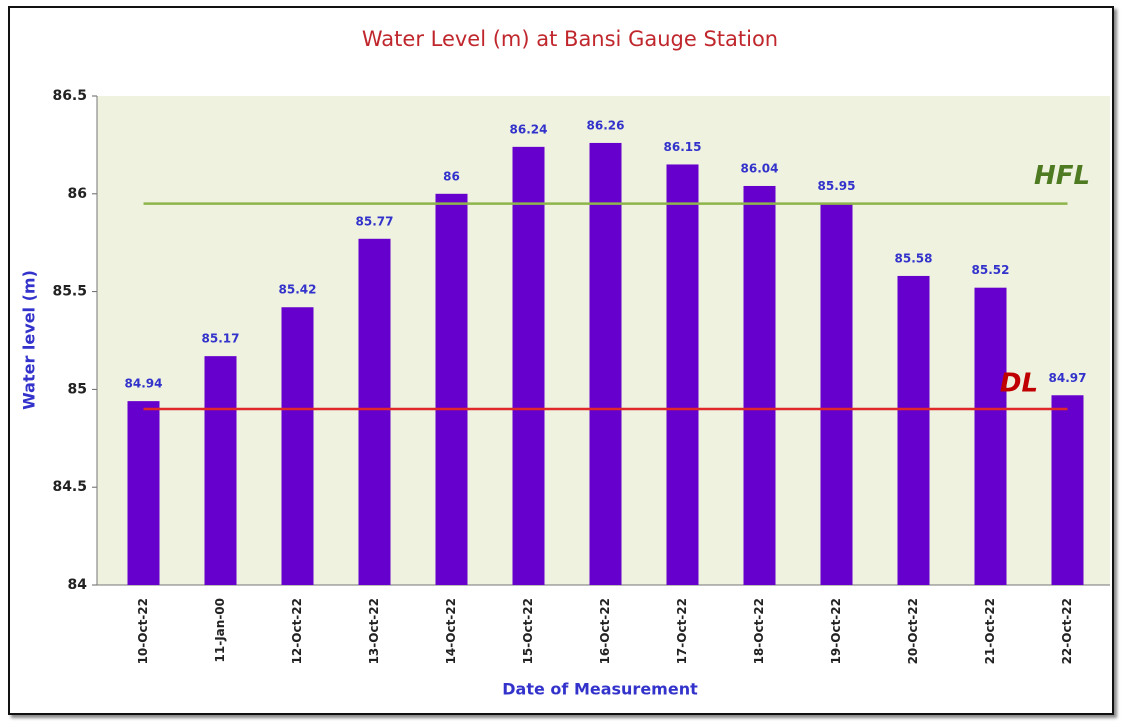  What do you see at coordinates (914, 258) in the screenshot?
I see `value-label: 85.58` at bounding box center [914, 258].